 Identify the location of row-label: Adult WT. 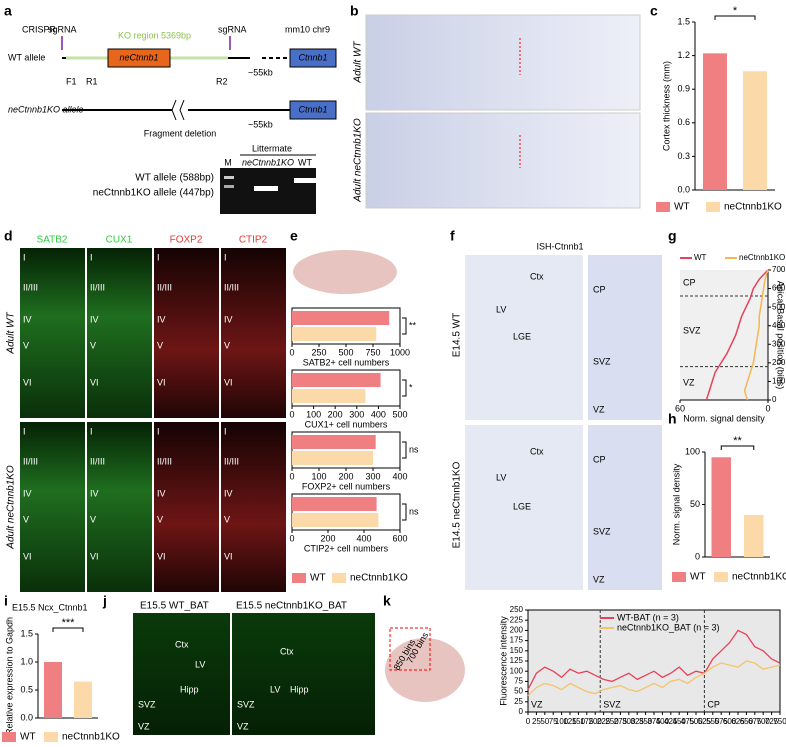
(358, 62).